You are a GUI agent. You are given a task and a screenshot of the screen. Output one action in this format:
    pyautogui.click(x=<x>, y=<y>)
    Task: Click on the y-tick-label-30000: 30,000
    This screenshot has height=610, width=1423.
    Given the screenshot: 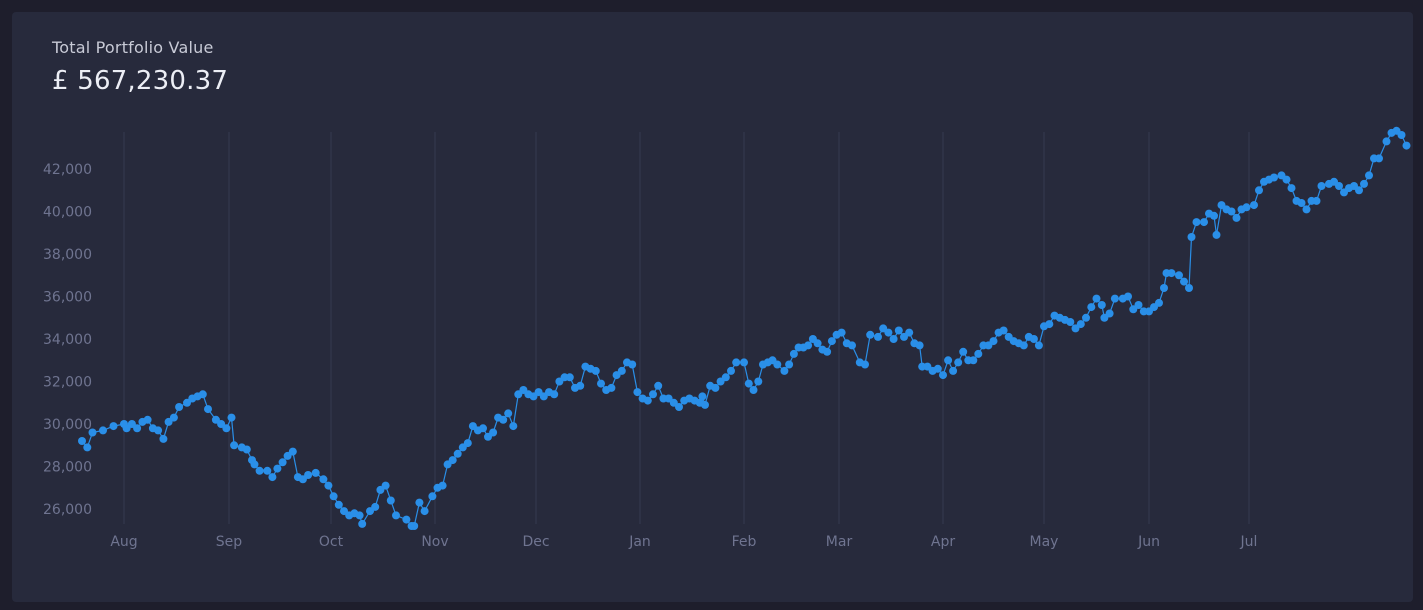 What is the action you would take?
    pyautogui.click(x=67, y=425)
    